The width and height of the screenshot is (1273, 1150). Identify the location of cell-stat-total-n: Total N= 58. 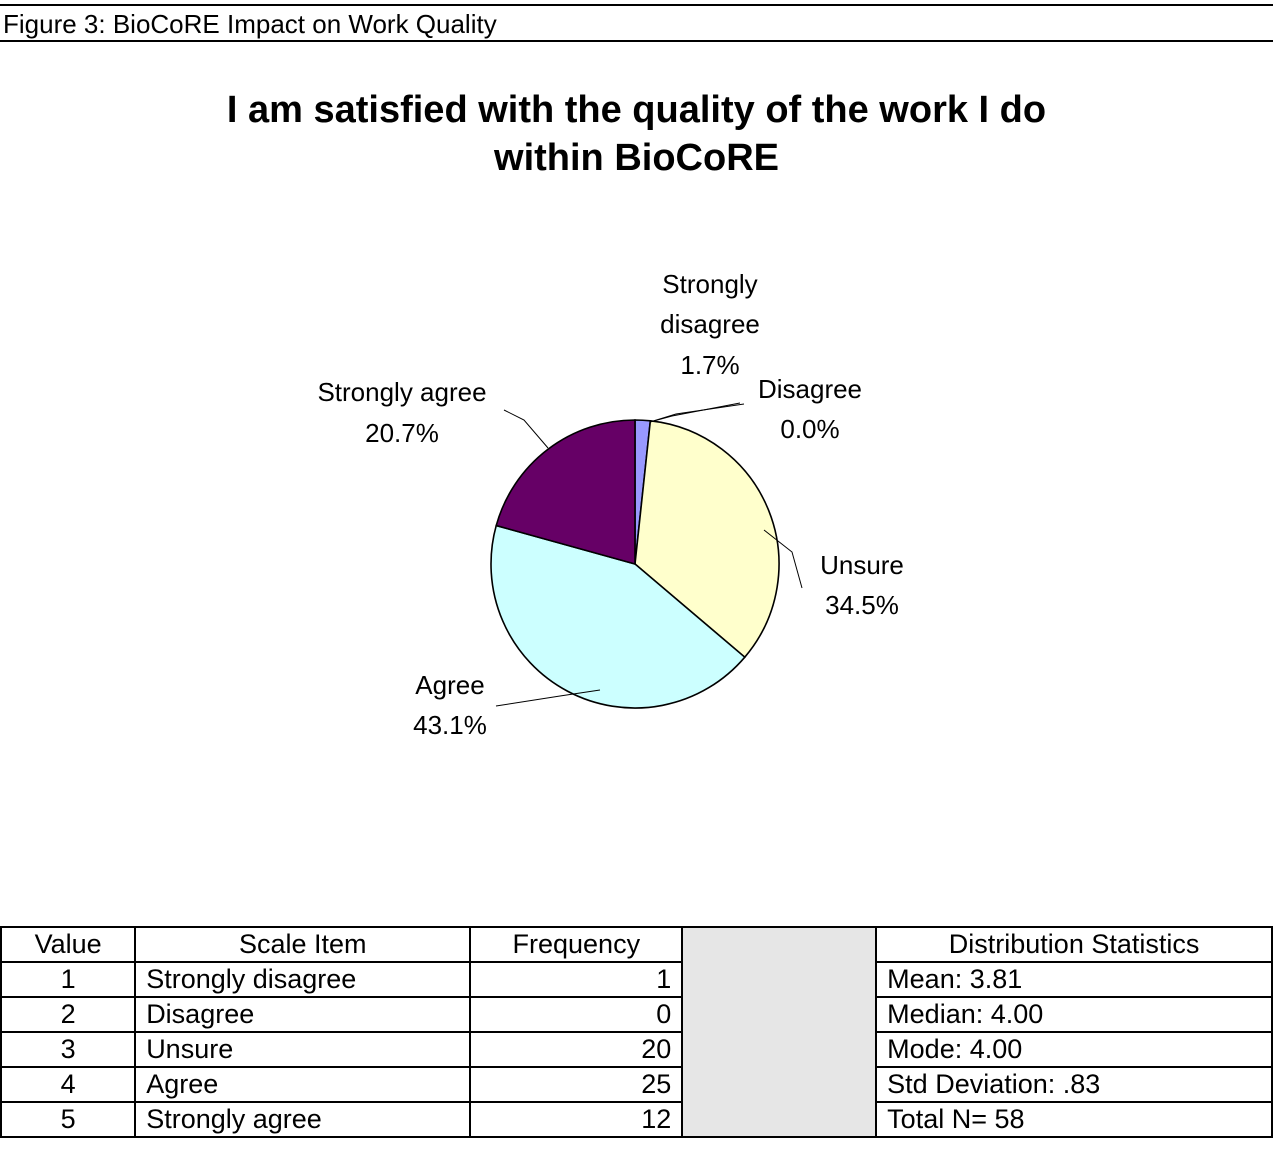
(1074, 1119).